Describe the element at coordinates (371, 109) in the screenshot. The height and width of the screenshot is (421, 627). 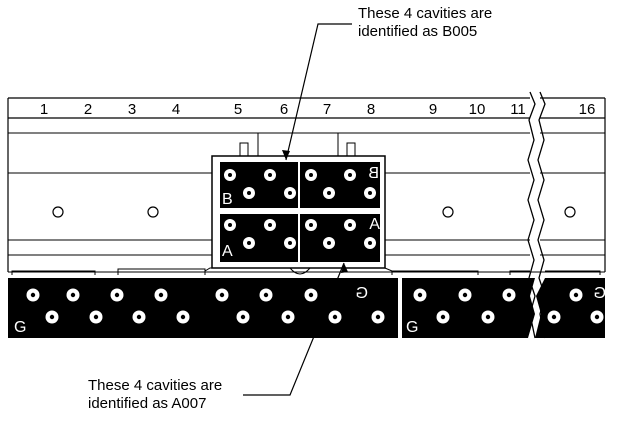
I see `position-number-8: 8` at that location.